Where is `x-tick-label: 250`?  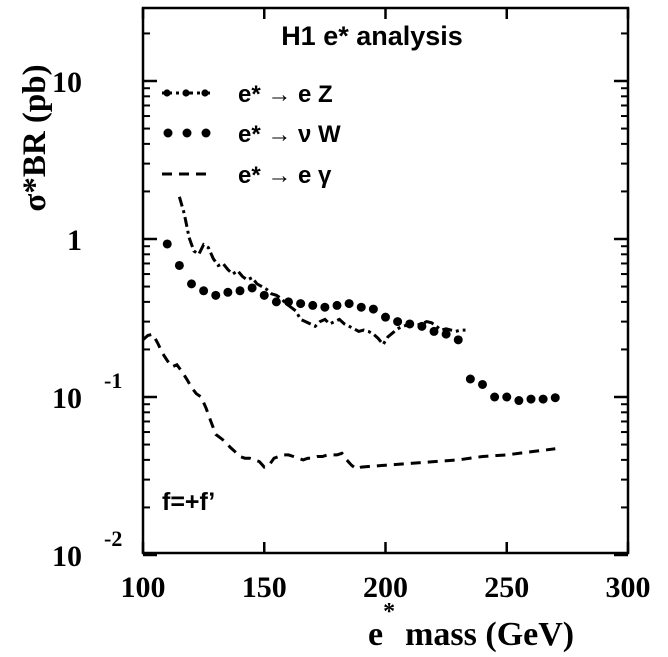
x-tick-label: 250 is located at coordinates (506, 587).